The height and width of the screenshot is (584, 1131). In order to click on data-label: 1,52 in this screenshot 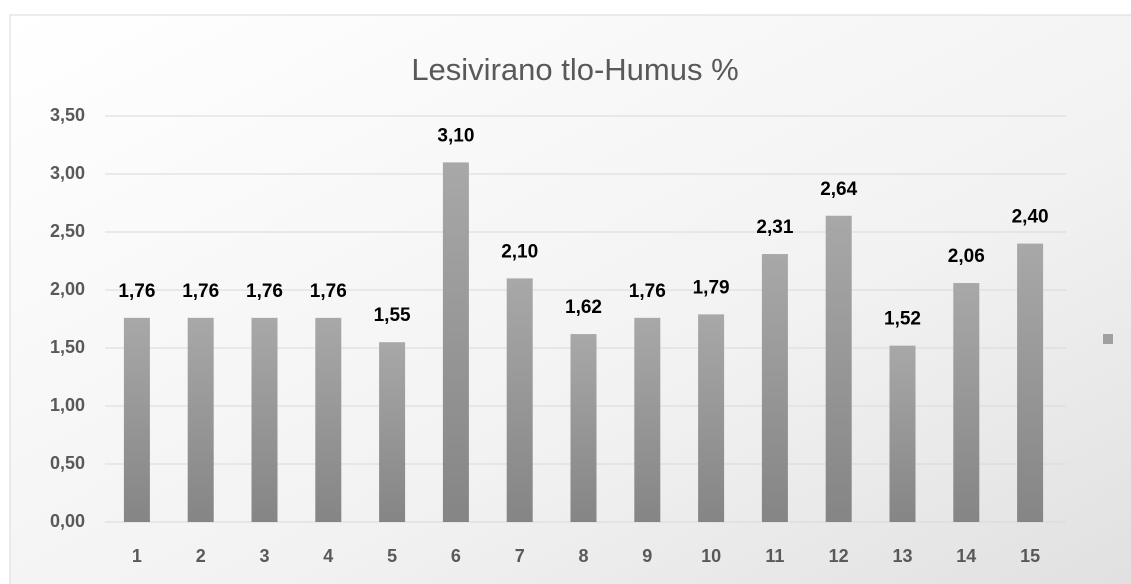, I will do `click(902, 319)`.